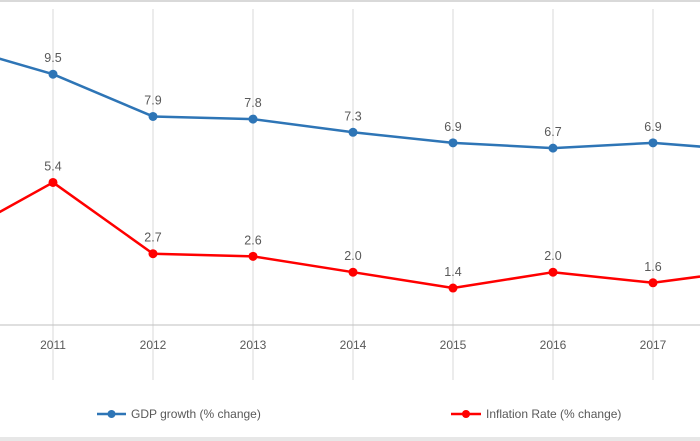 The image size is (700, 441). I want to click on x-tick-2017: 2017, so click(653, 345).